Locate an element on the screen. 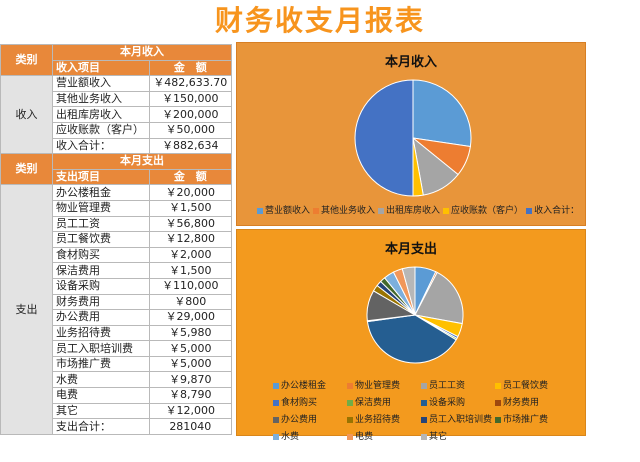 This screenshot has width=640, height=462. expense-item-amount: ￥110,000 is located at coordinates (190, 286).